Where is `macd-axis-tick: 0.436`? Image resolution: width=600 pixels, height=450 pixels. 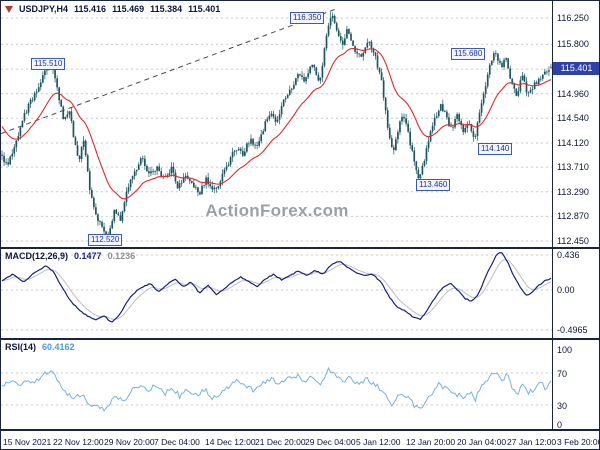
macd-axis-tick: 0.436 is located at coordinates (568, 255).